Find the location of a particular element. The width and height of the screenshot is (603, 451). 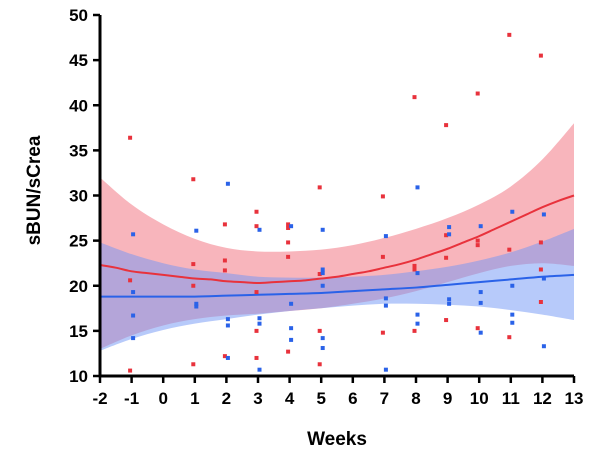

y-tick-label: 40 is located at coordinates (78, 105).